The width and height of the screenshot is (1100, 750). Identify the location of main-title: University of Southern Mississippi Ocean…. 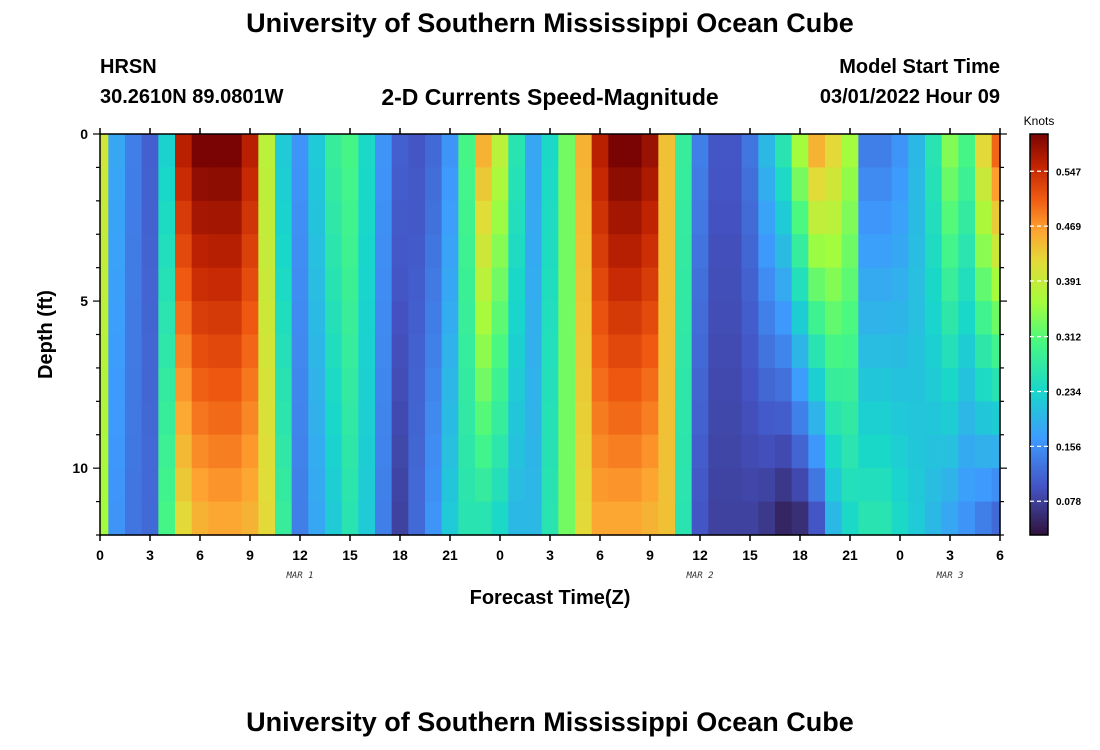
(550, 23).